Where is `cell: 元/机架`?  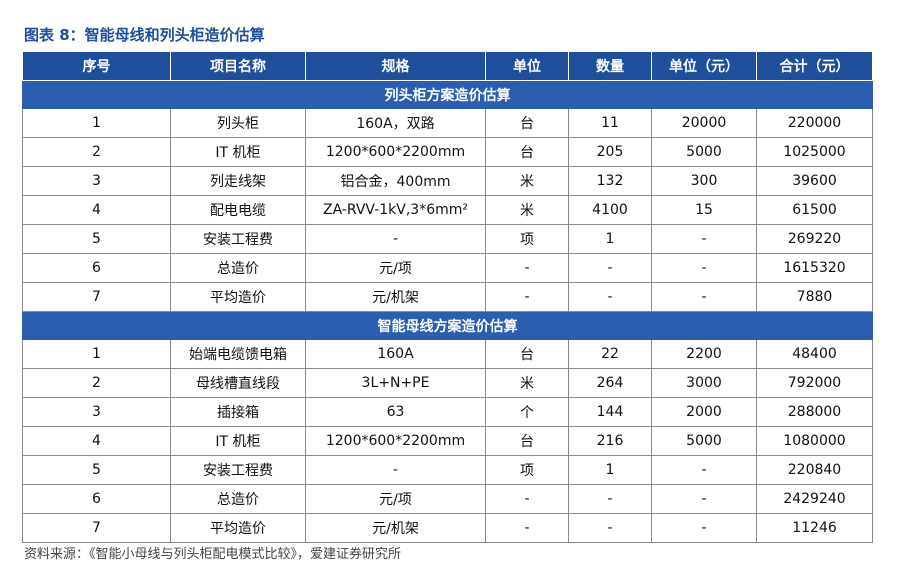
cell: 元/机架 is located at coordinates (395, 297).